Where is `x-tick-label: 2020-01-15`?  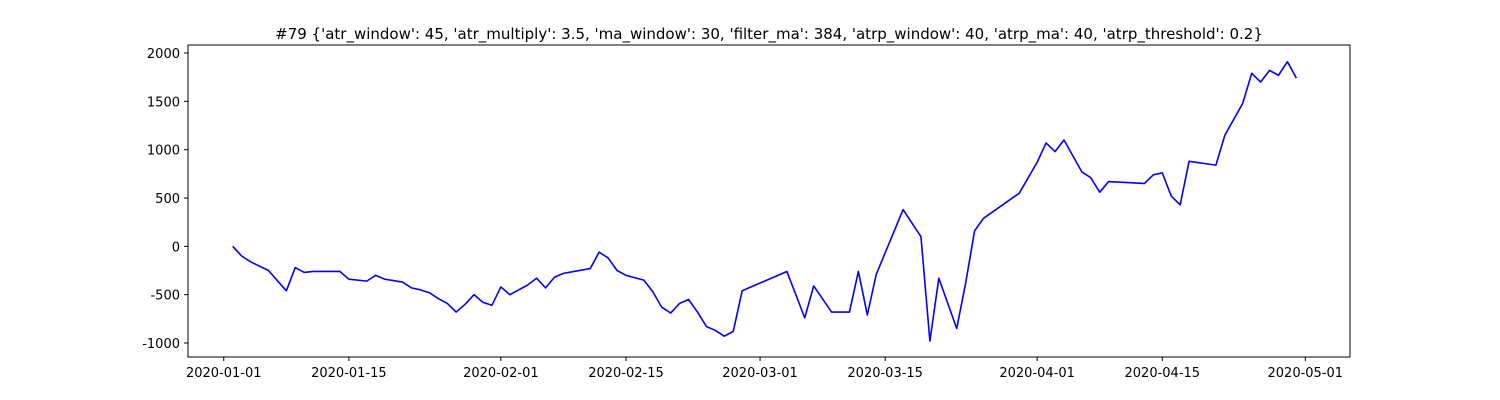 x-tick-label: 2020-01-15 is located at coordinates (349, 373).